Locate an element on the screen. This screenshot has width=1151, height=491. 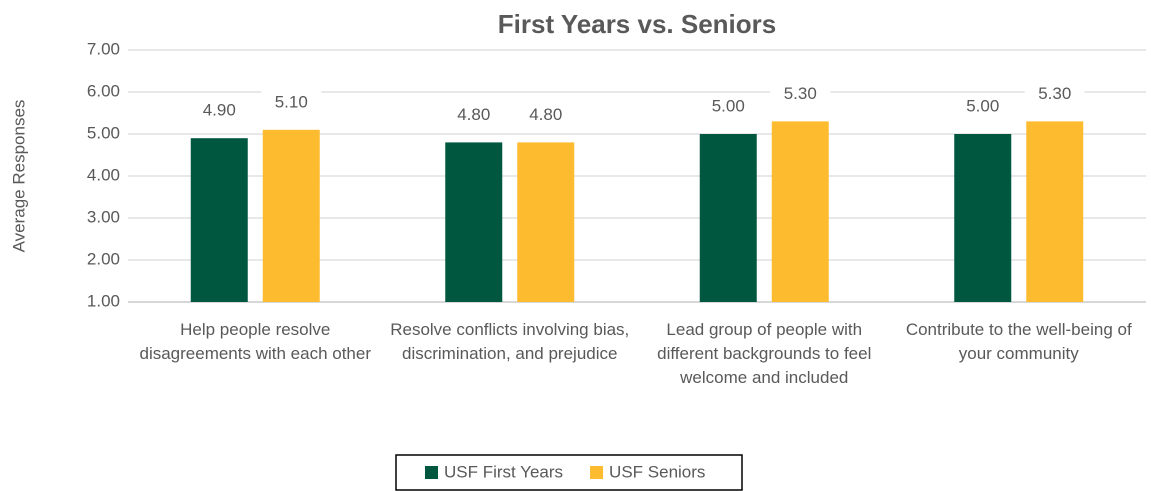
y-tick-label: 6.00 is located at coordinates (103, 90).